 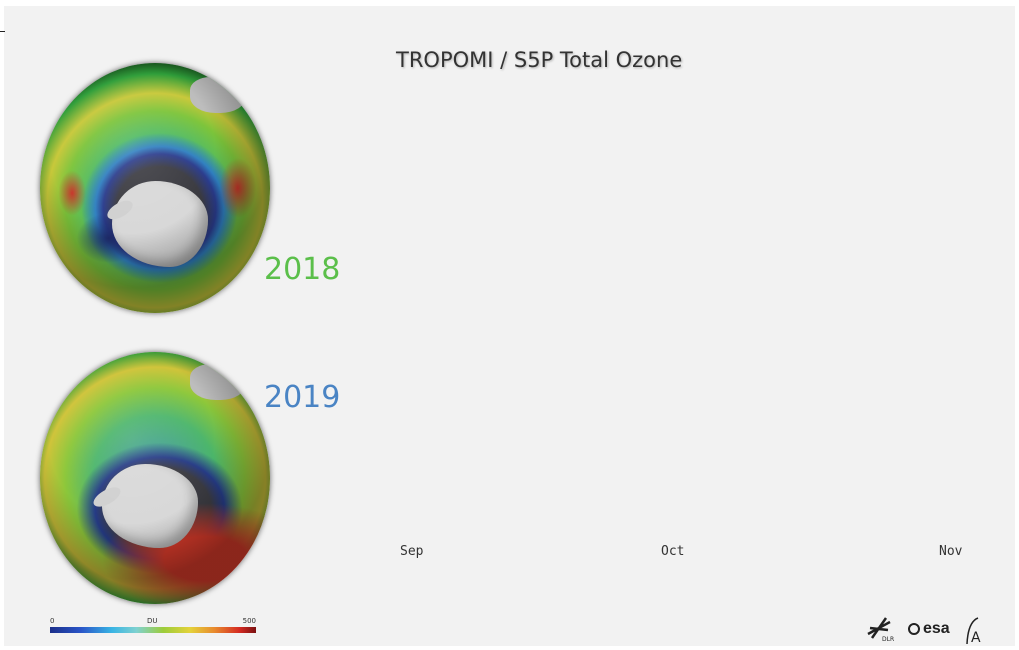 I want to click on partner-logo-icon: A, so click(x=973, y=631).